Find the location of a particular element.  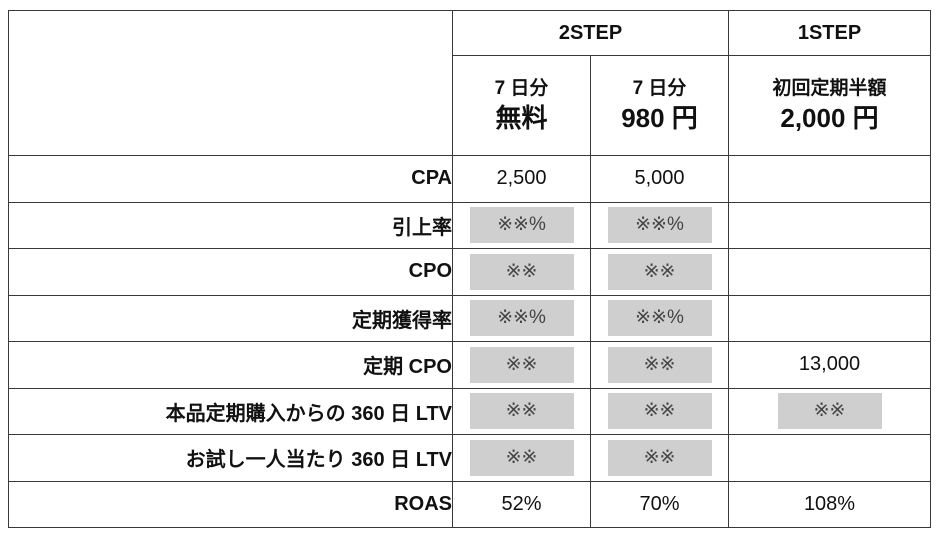

cell-value: 5,000 is located at coordinates (659, 178).